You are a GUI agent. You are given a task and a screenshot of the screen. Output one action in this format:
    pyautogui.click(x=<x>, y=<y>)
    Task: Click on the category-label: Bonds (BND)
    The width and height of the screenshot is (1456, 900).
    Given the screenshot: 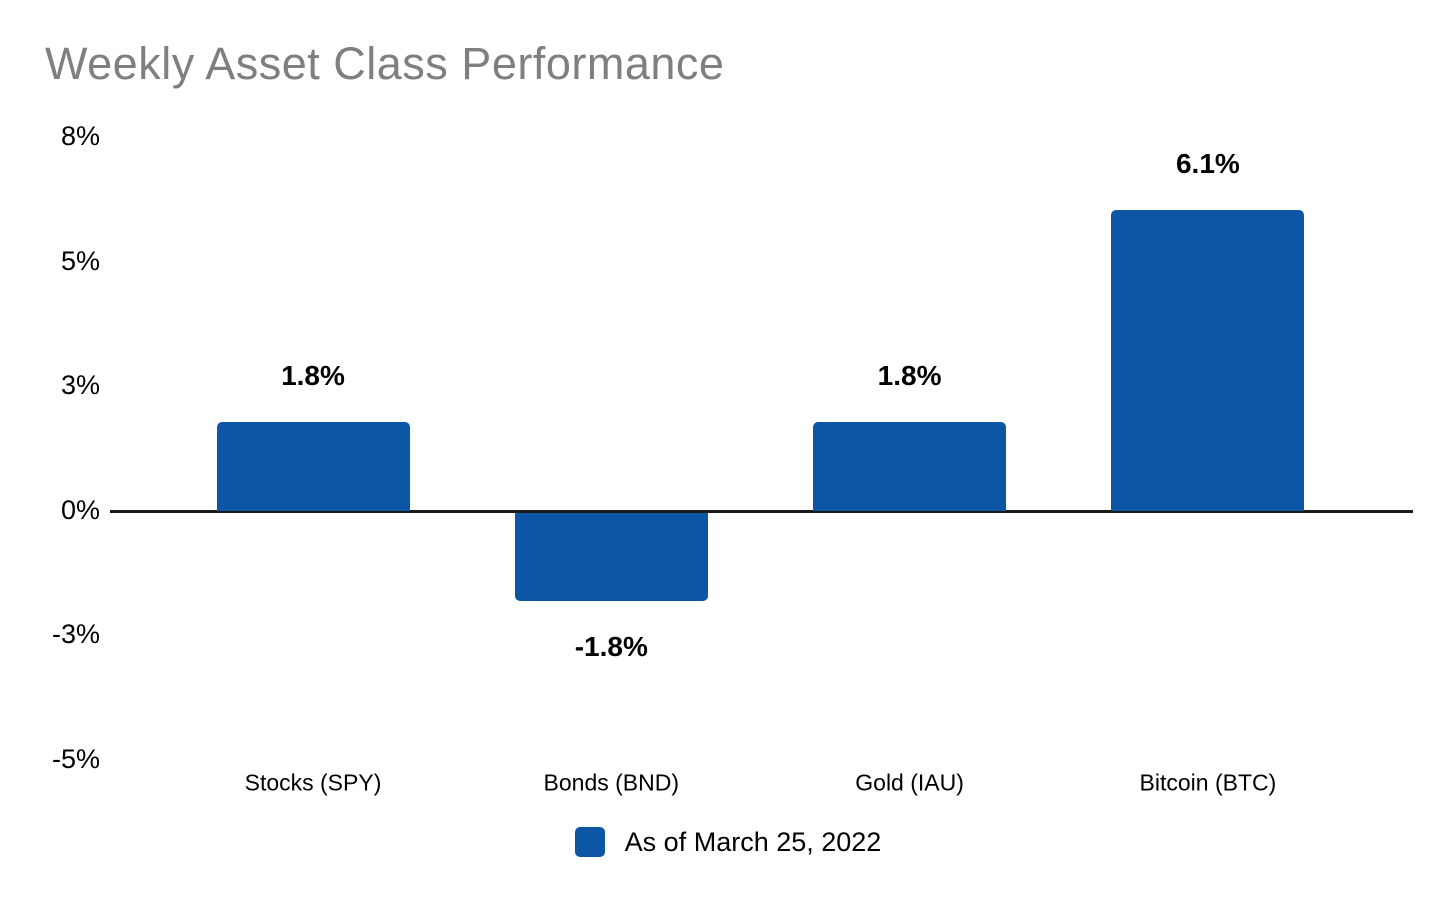 What is the action you would take?
    pyautogui.click(x=611, y=782)
    